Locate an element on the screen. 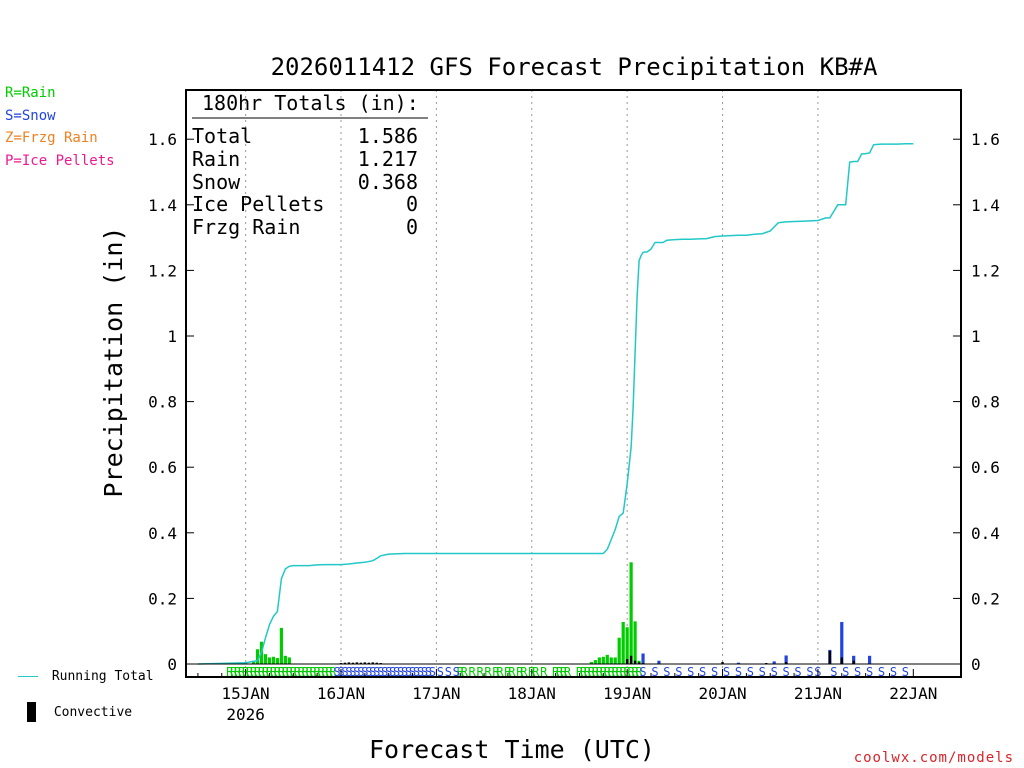 This screenshot has width=1024, height=768. snow-label: Snow is located at coordinates (216, 182).